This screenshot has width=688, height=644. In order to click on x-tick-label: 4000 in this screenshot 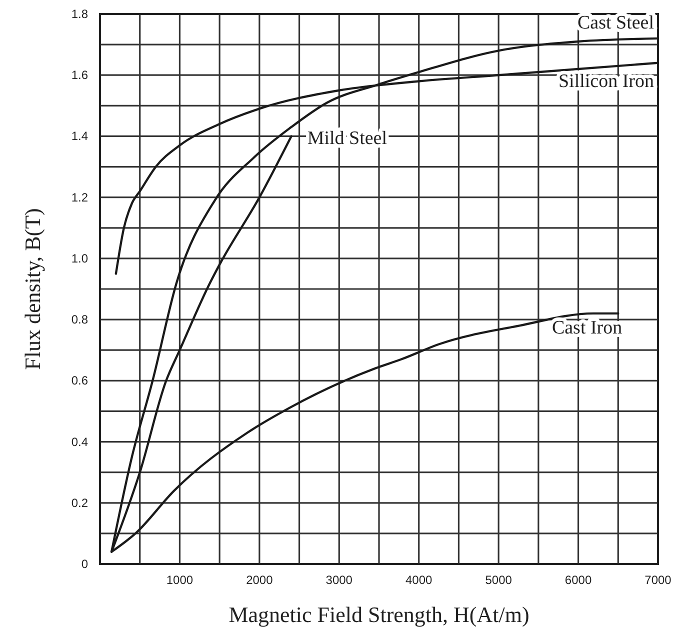, I will do `click(419, 580)`.